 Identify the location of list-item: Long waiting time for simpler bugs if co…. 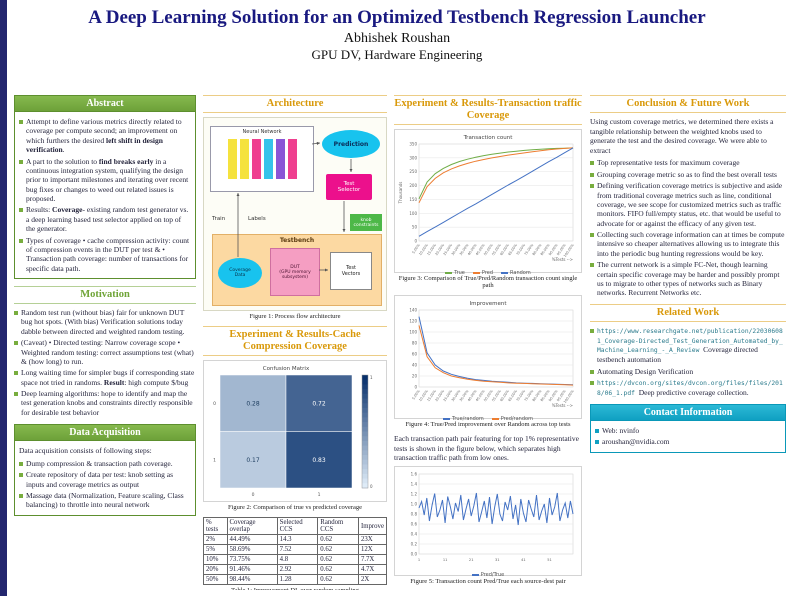
(105, 377).